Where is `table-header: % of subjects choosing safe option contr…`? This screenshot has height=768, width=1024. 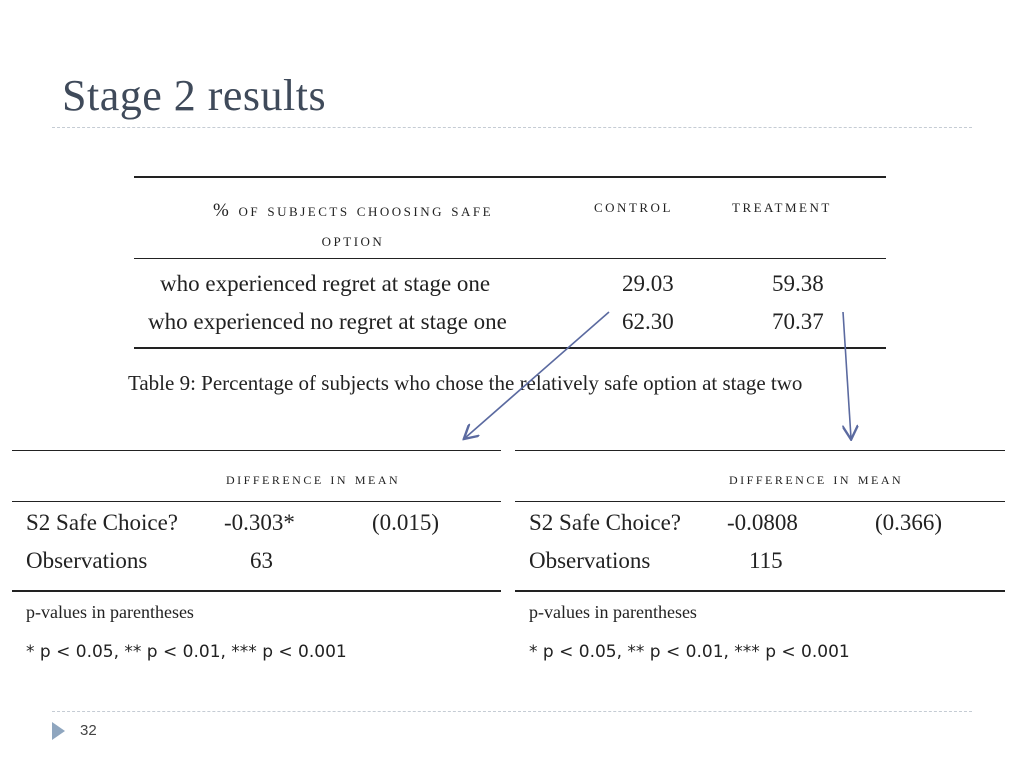 table-header: % of subjects choosing safe option contr… is located at coordinates (510, 218).